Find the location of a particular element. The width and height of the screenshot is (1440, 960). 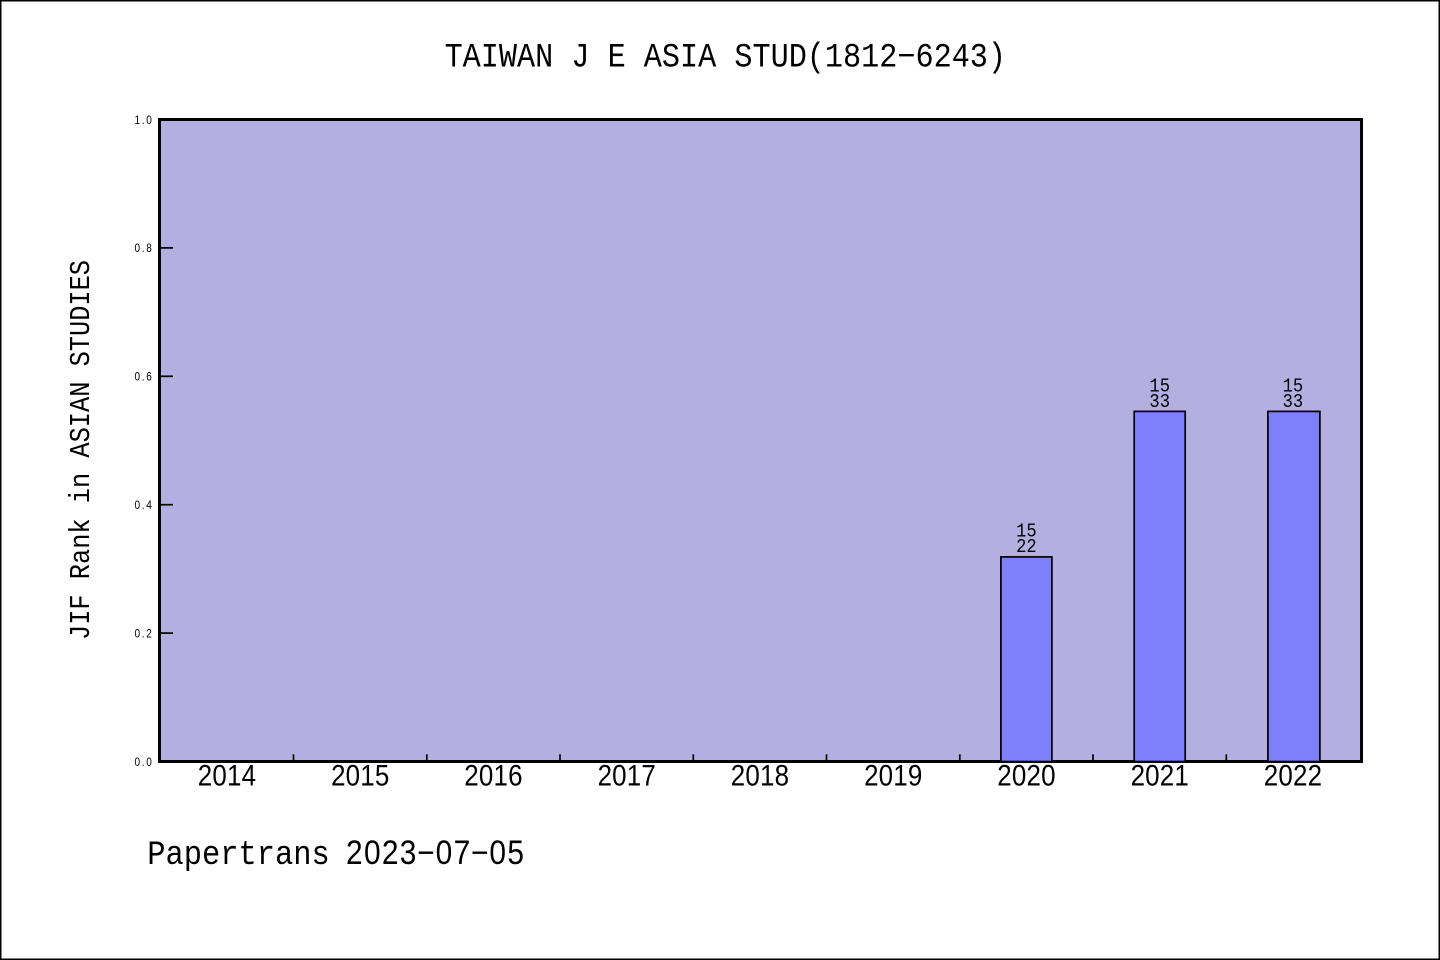

svg-text: 2015 is located at coordinates (360, 775).